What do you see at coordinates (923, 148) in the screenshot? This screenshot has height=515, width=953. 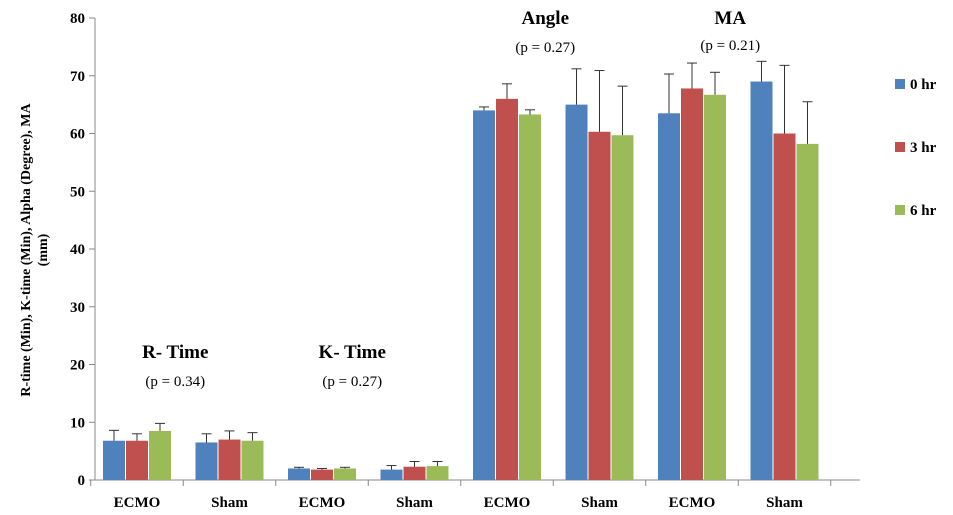 I see `legend-label: 3 hr` at bounding box center [923, 148].